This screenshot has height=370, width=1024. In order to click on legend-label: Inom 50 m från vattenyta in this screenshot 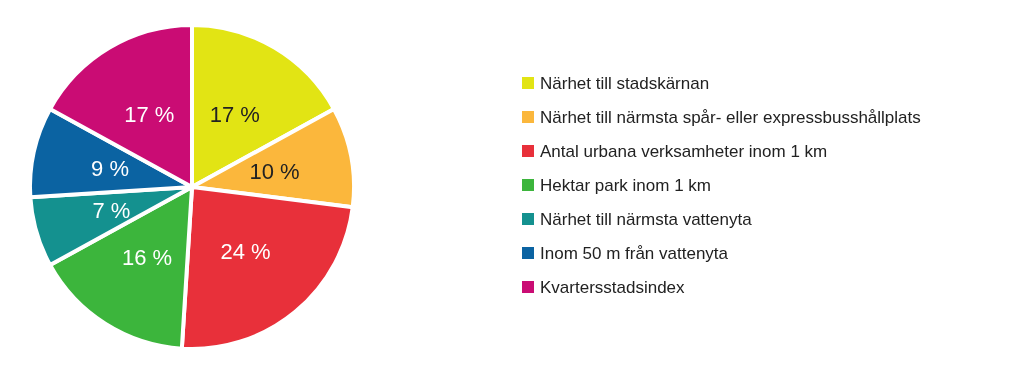, I will do `click(634, 253)`.